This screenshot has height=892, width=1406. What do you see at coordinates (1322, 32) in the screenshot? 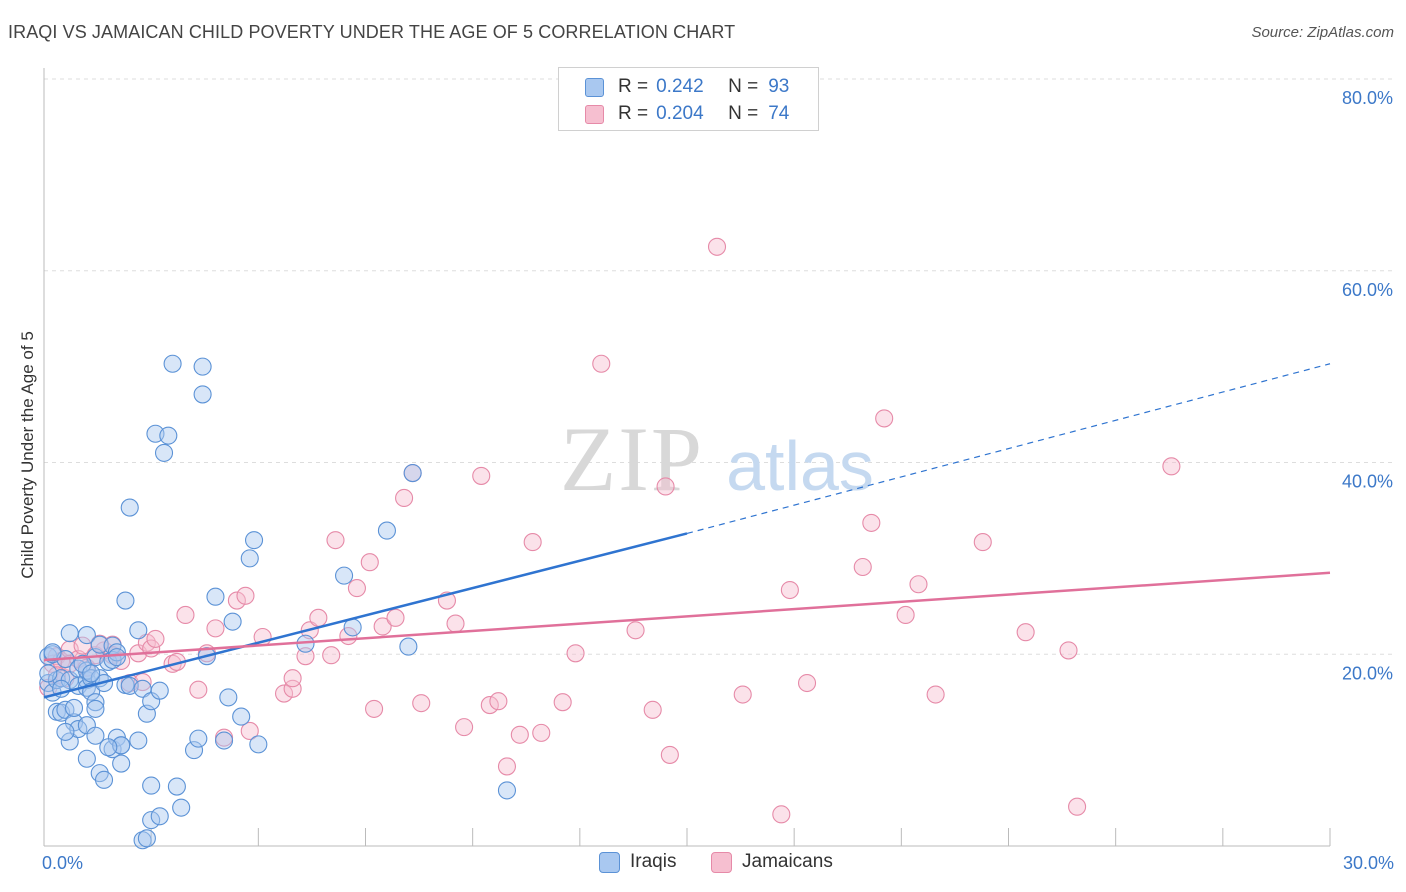
I see `source-label: Source: ZipAtlas.com` at bounding box center [1322, 32].